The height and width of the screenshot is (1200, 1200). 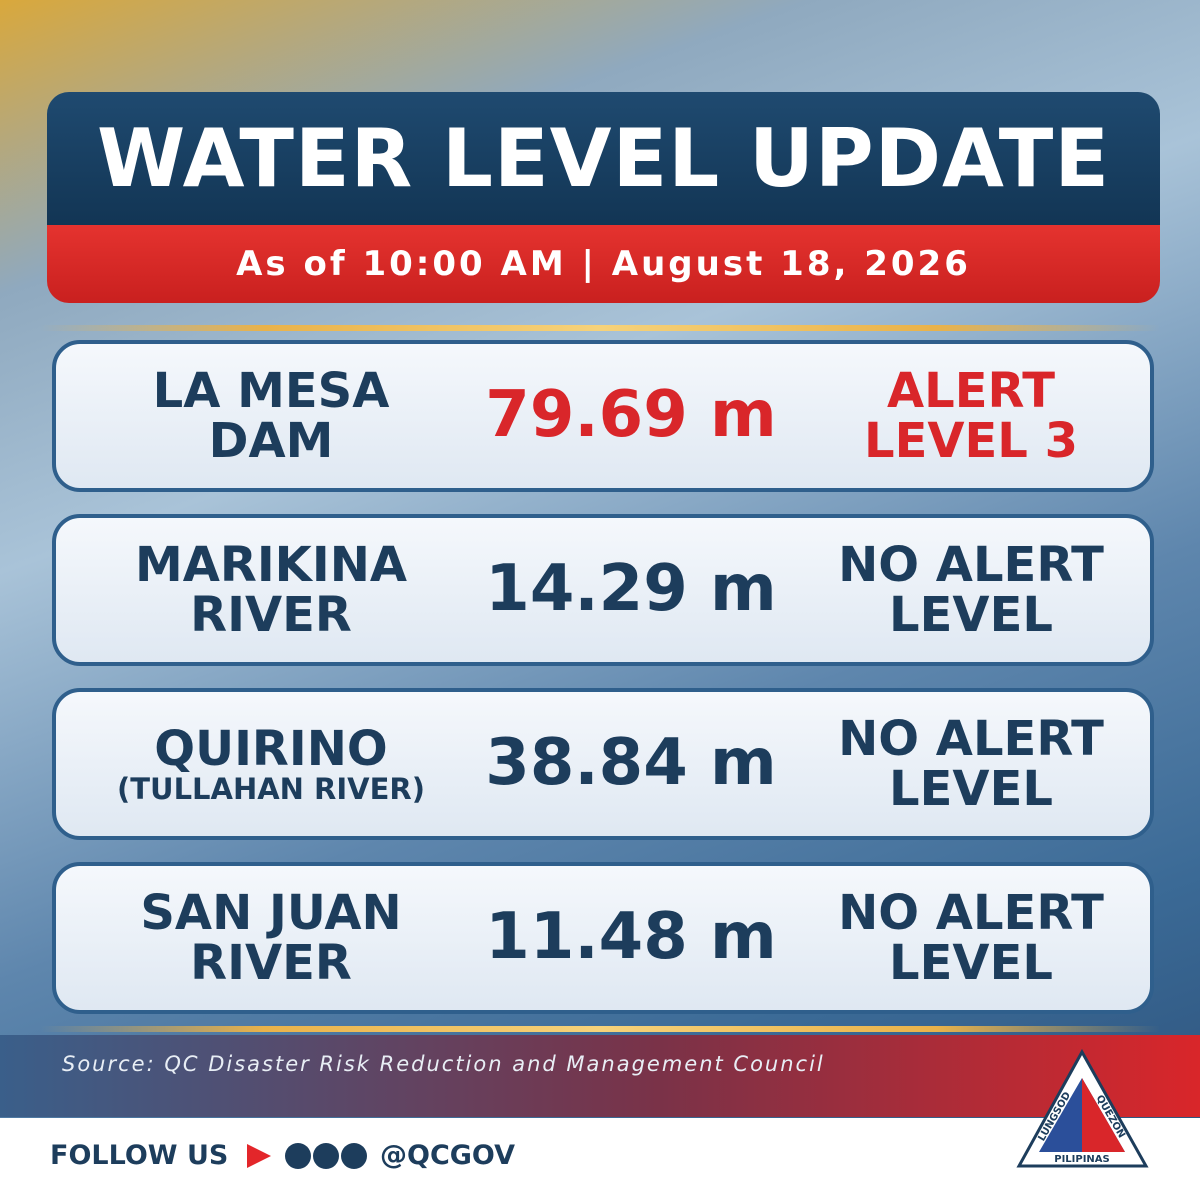 I want to click on source-band, so click(x=600, y=1076).